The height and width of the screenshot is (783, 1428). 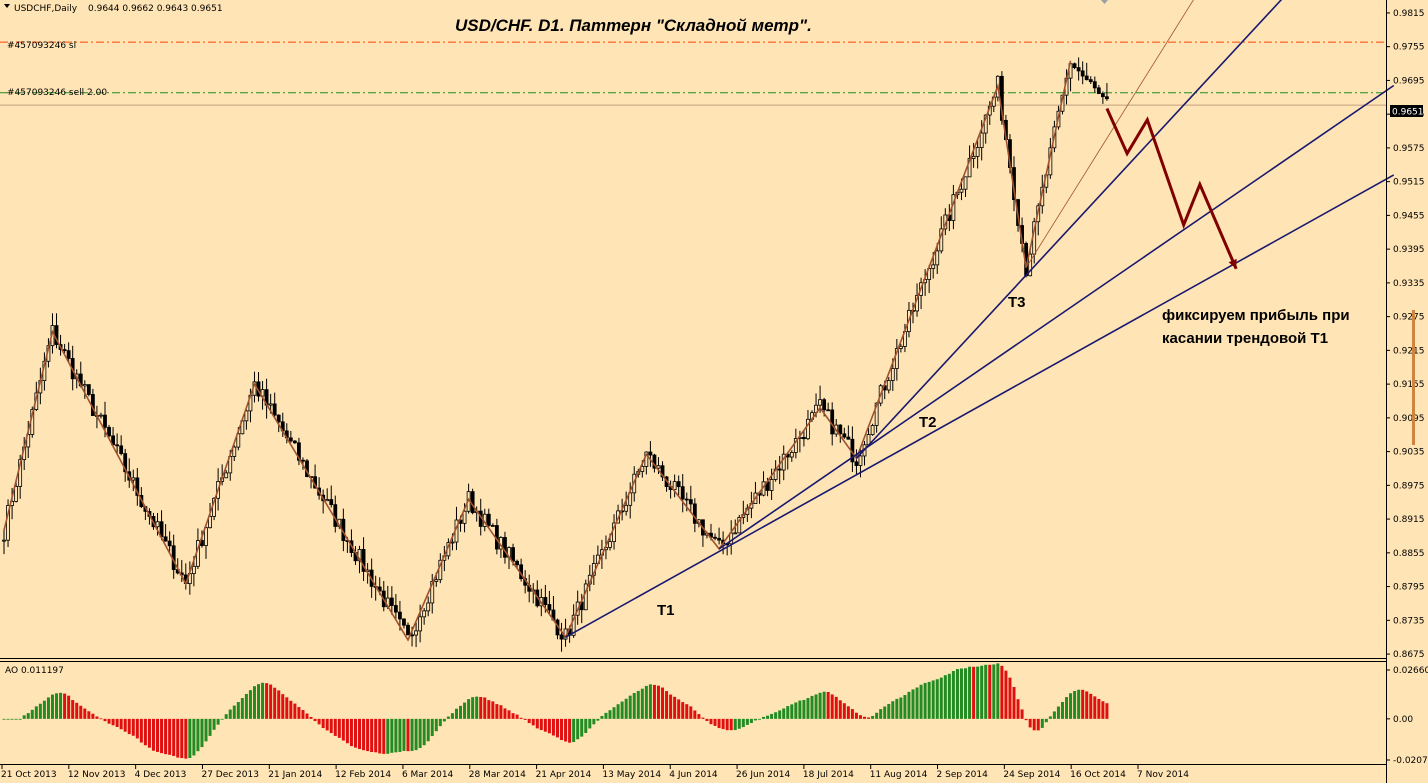 I want to click on fan-line, so click(x=1109, y=134).